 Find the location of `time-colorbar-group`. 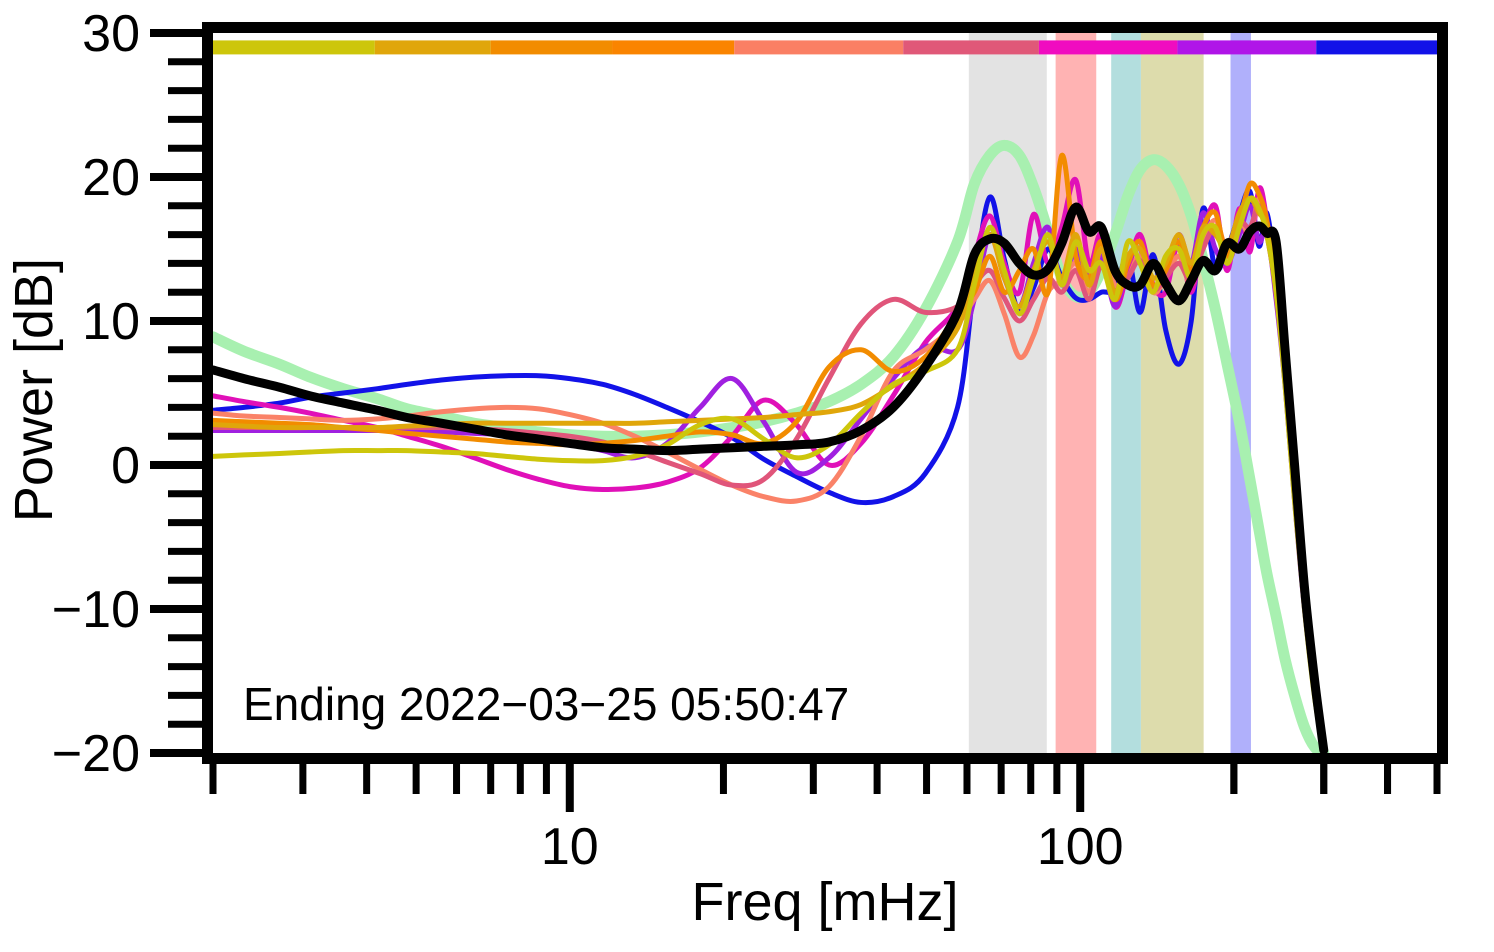

time-colorbar-group is located at coordinates (825, 47).